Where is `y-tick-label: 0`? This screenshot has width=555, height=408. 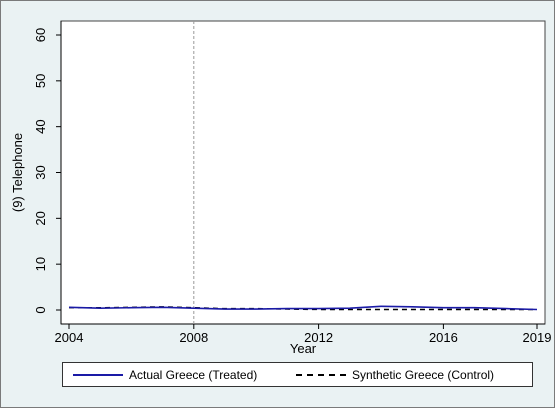
y-tick-label: 0 is located at coordinates (40, 309).